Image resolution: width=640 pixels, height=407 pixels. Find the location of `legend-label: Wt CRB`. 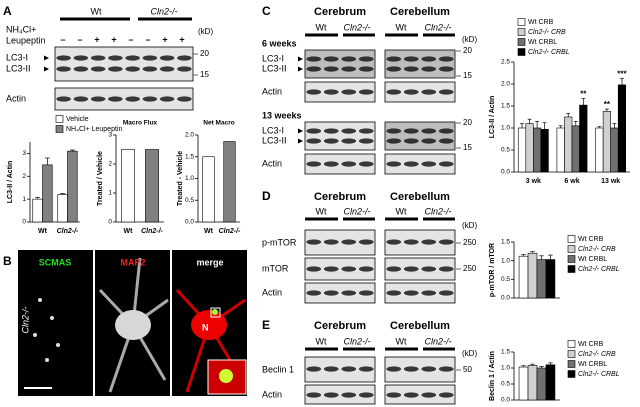

legend-label: Wt CRB is located at coordinates (591, 239).